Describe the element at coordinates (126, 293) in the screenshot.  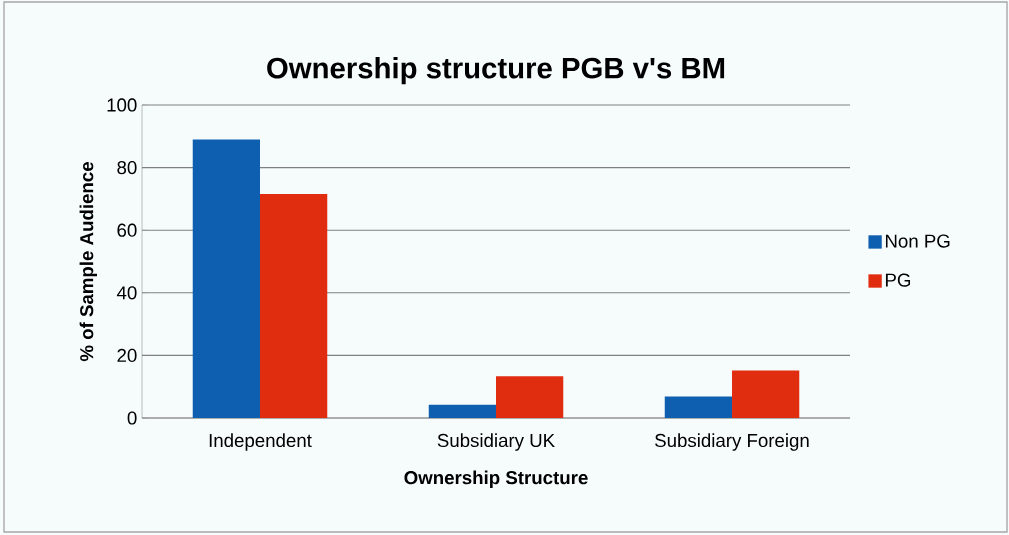
I see `y-tick-label: 40` at that location.